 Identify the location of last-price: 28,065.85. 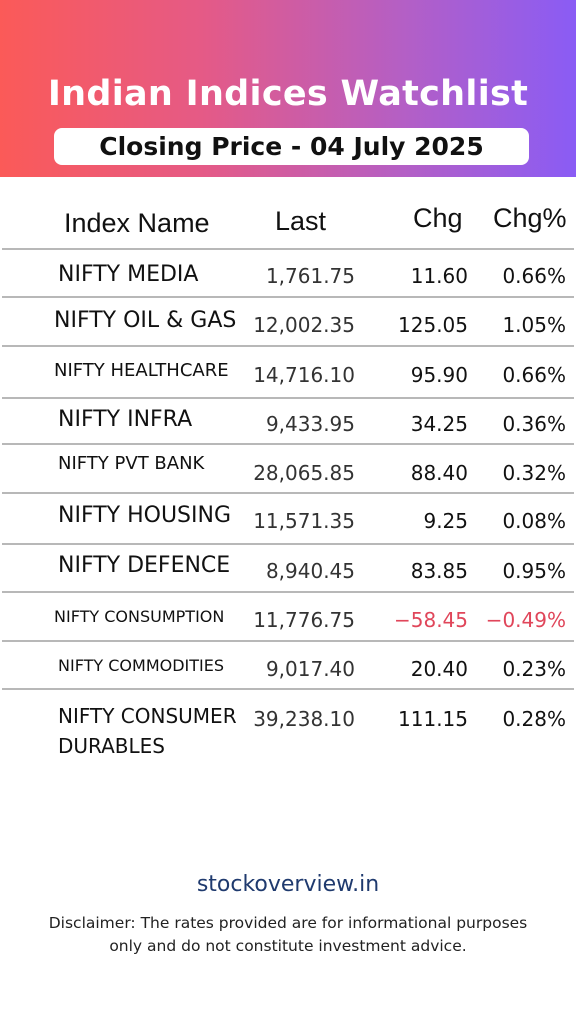
(304, 473).